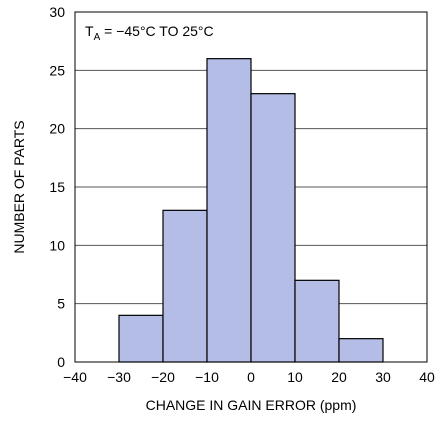  I want to click on y-tick-label: 10, so click(57, 245).